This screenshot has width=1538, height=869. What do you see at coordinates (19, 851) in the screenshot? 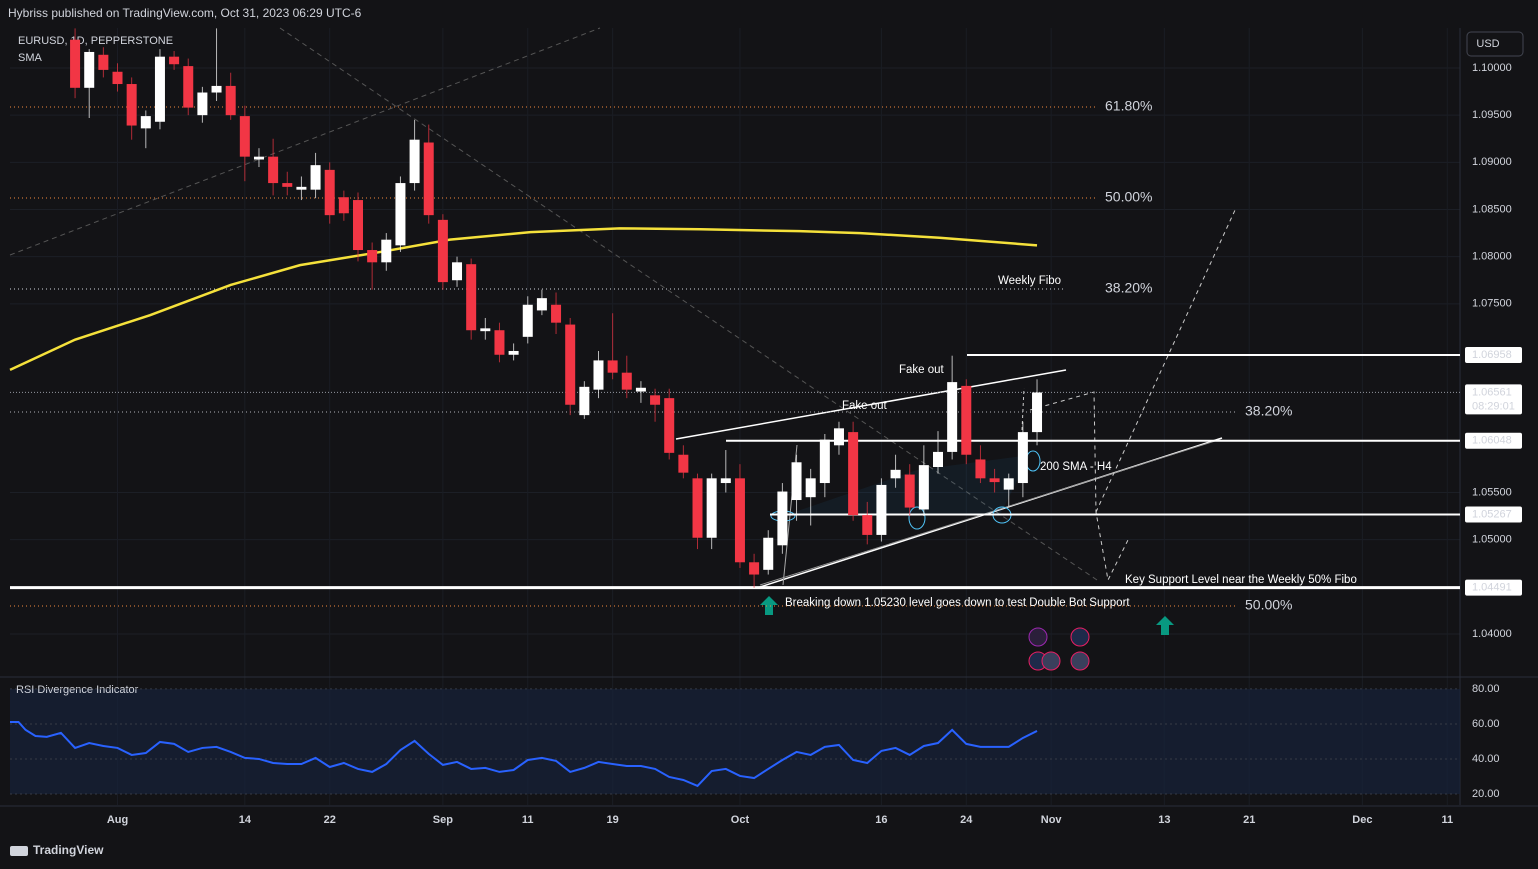
I see `logo` at bounding box center [19, 851].